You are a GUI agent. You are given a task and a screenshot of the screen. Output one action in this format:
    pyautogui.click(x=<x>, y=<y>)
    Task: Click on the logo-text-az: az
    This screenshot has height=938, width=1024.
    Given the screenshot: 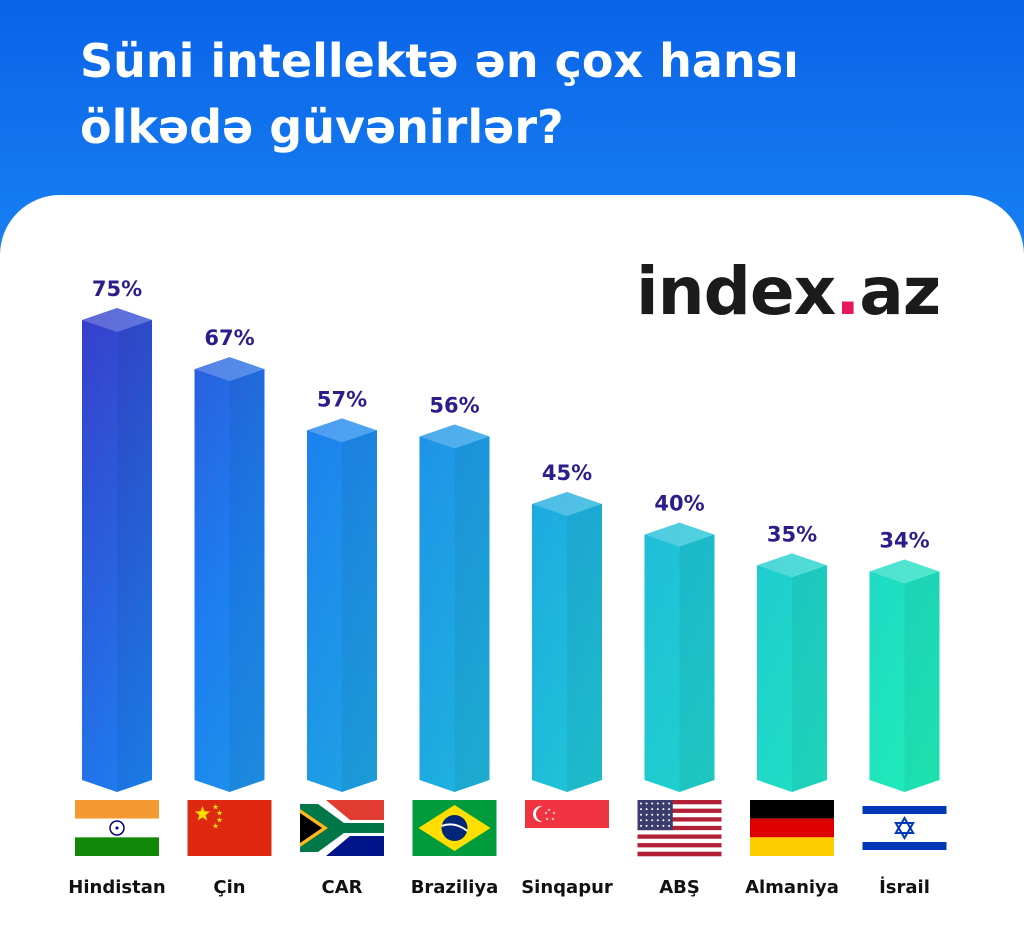 What is the action you would take?
    pyautogui.click(x=900, y=291)
    